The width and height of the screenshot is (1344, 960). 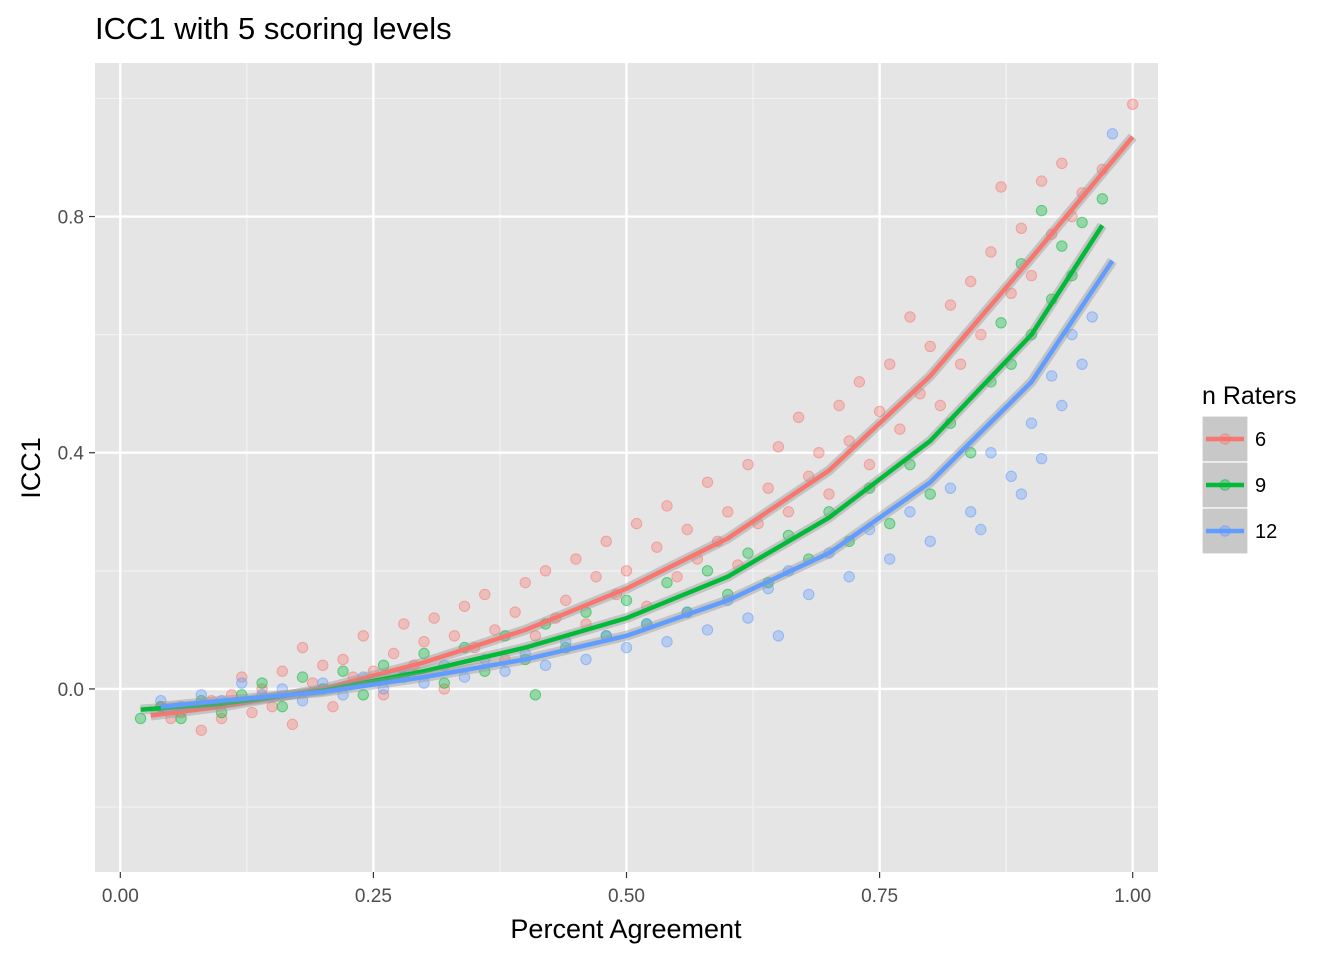 What do you see at coordinates (879, 896) in the screenshot?
I see `x-tick-label: 0.75` at bounding box center [879, 896].